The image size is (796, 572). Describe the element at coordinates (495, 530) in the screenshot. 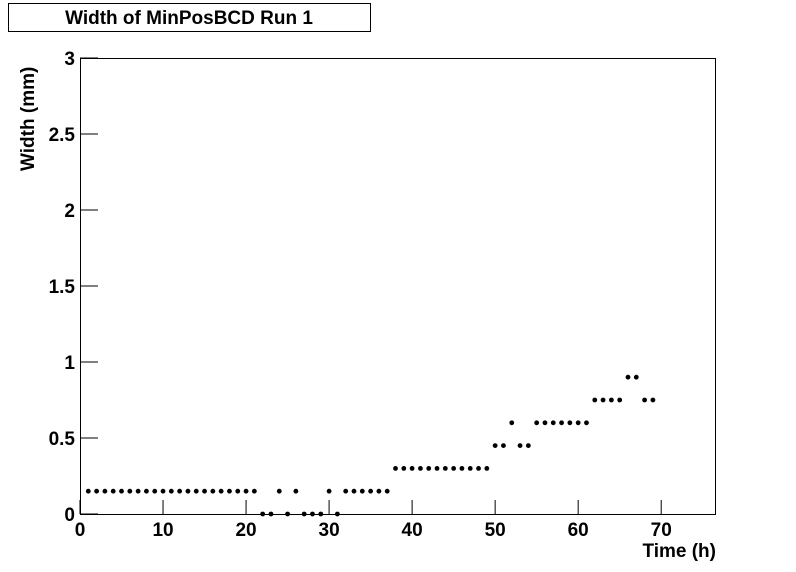

I see `x-tick-label: 50` at that location.